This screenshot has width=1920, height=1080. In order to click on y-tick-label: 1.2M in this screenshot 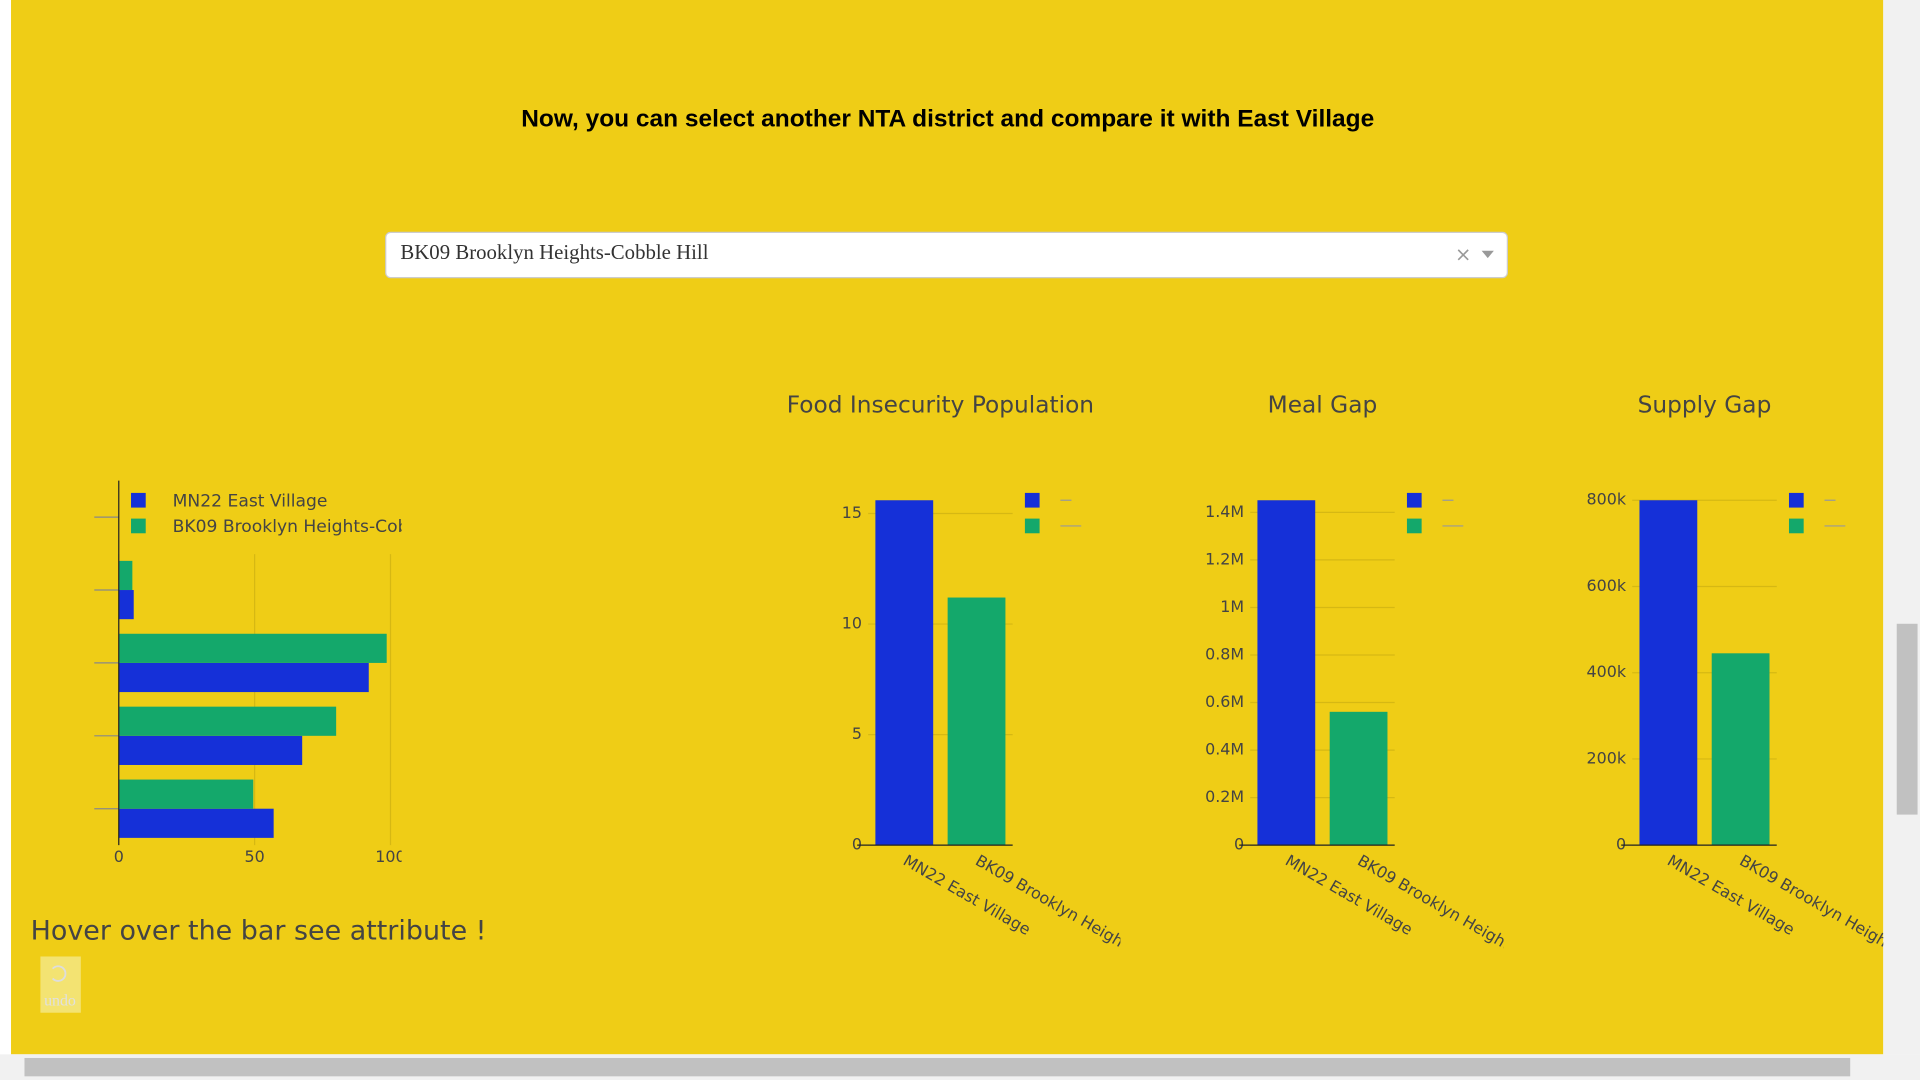, I will do `click(1224, 558)`.